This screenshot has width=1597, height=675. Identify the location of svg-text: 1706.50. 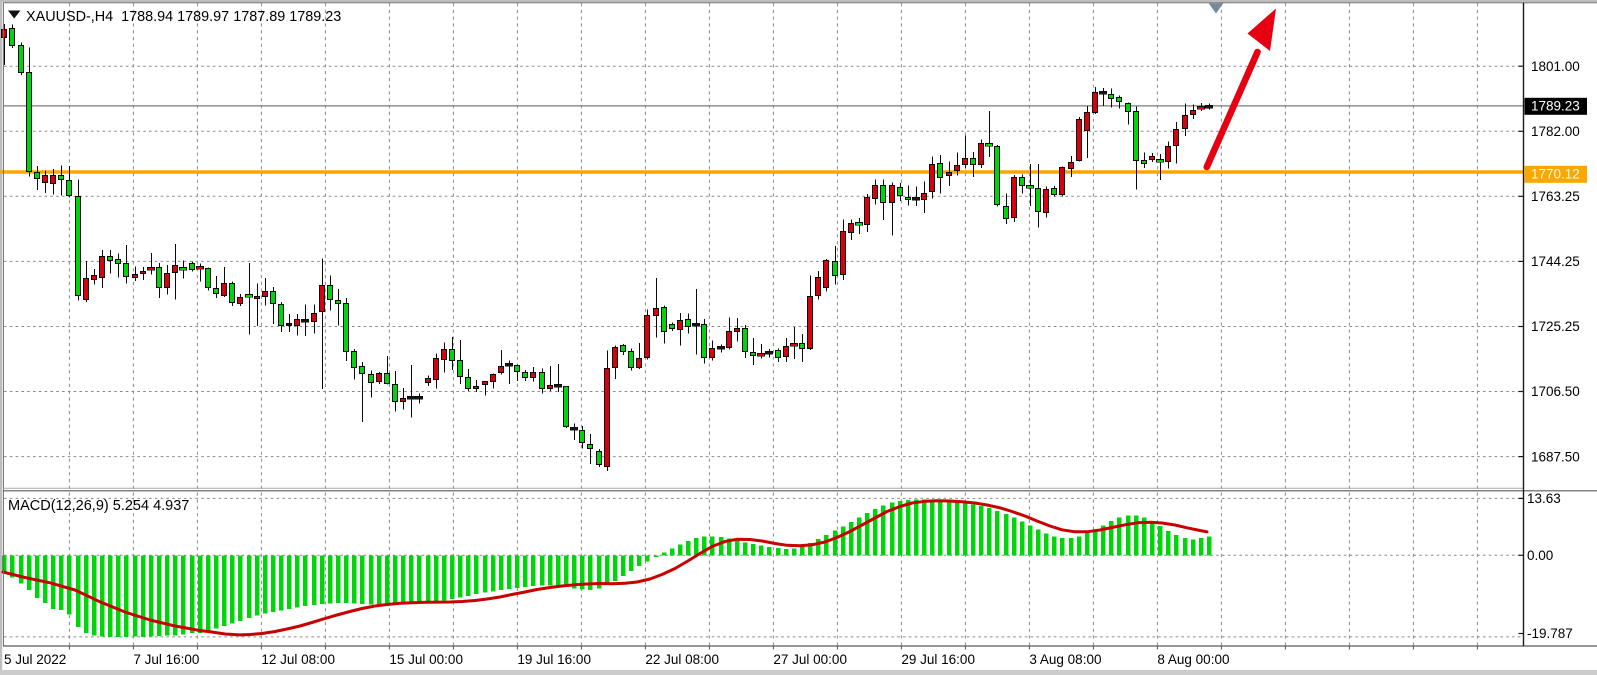
(1555, 391).